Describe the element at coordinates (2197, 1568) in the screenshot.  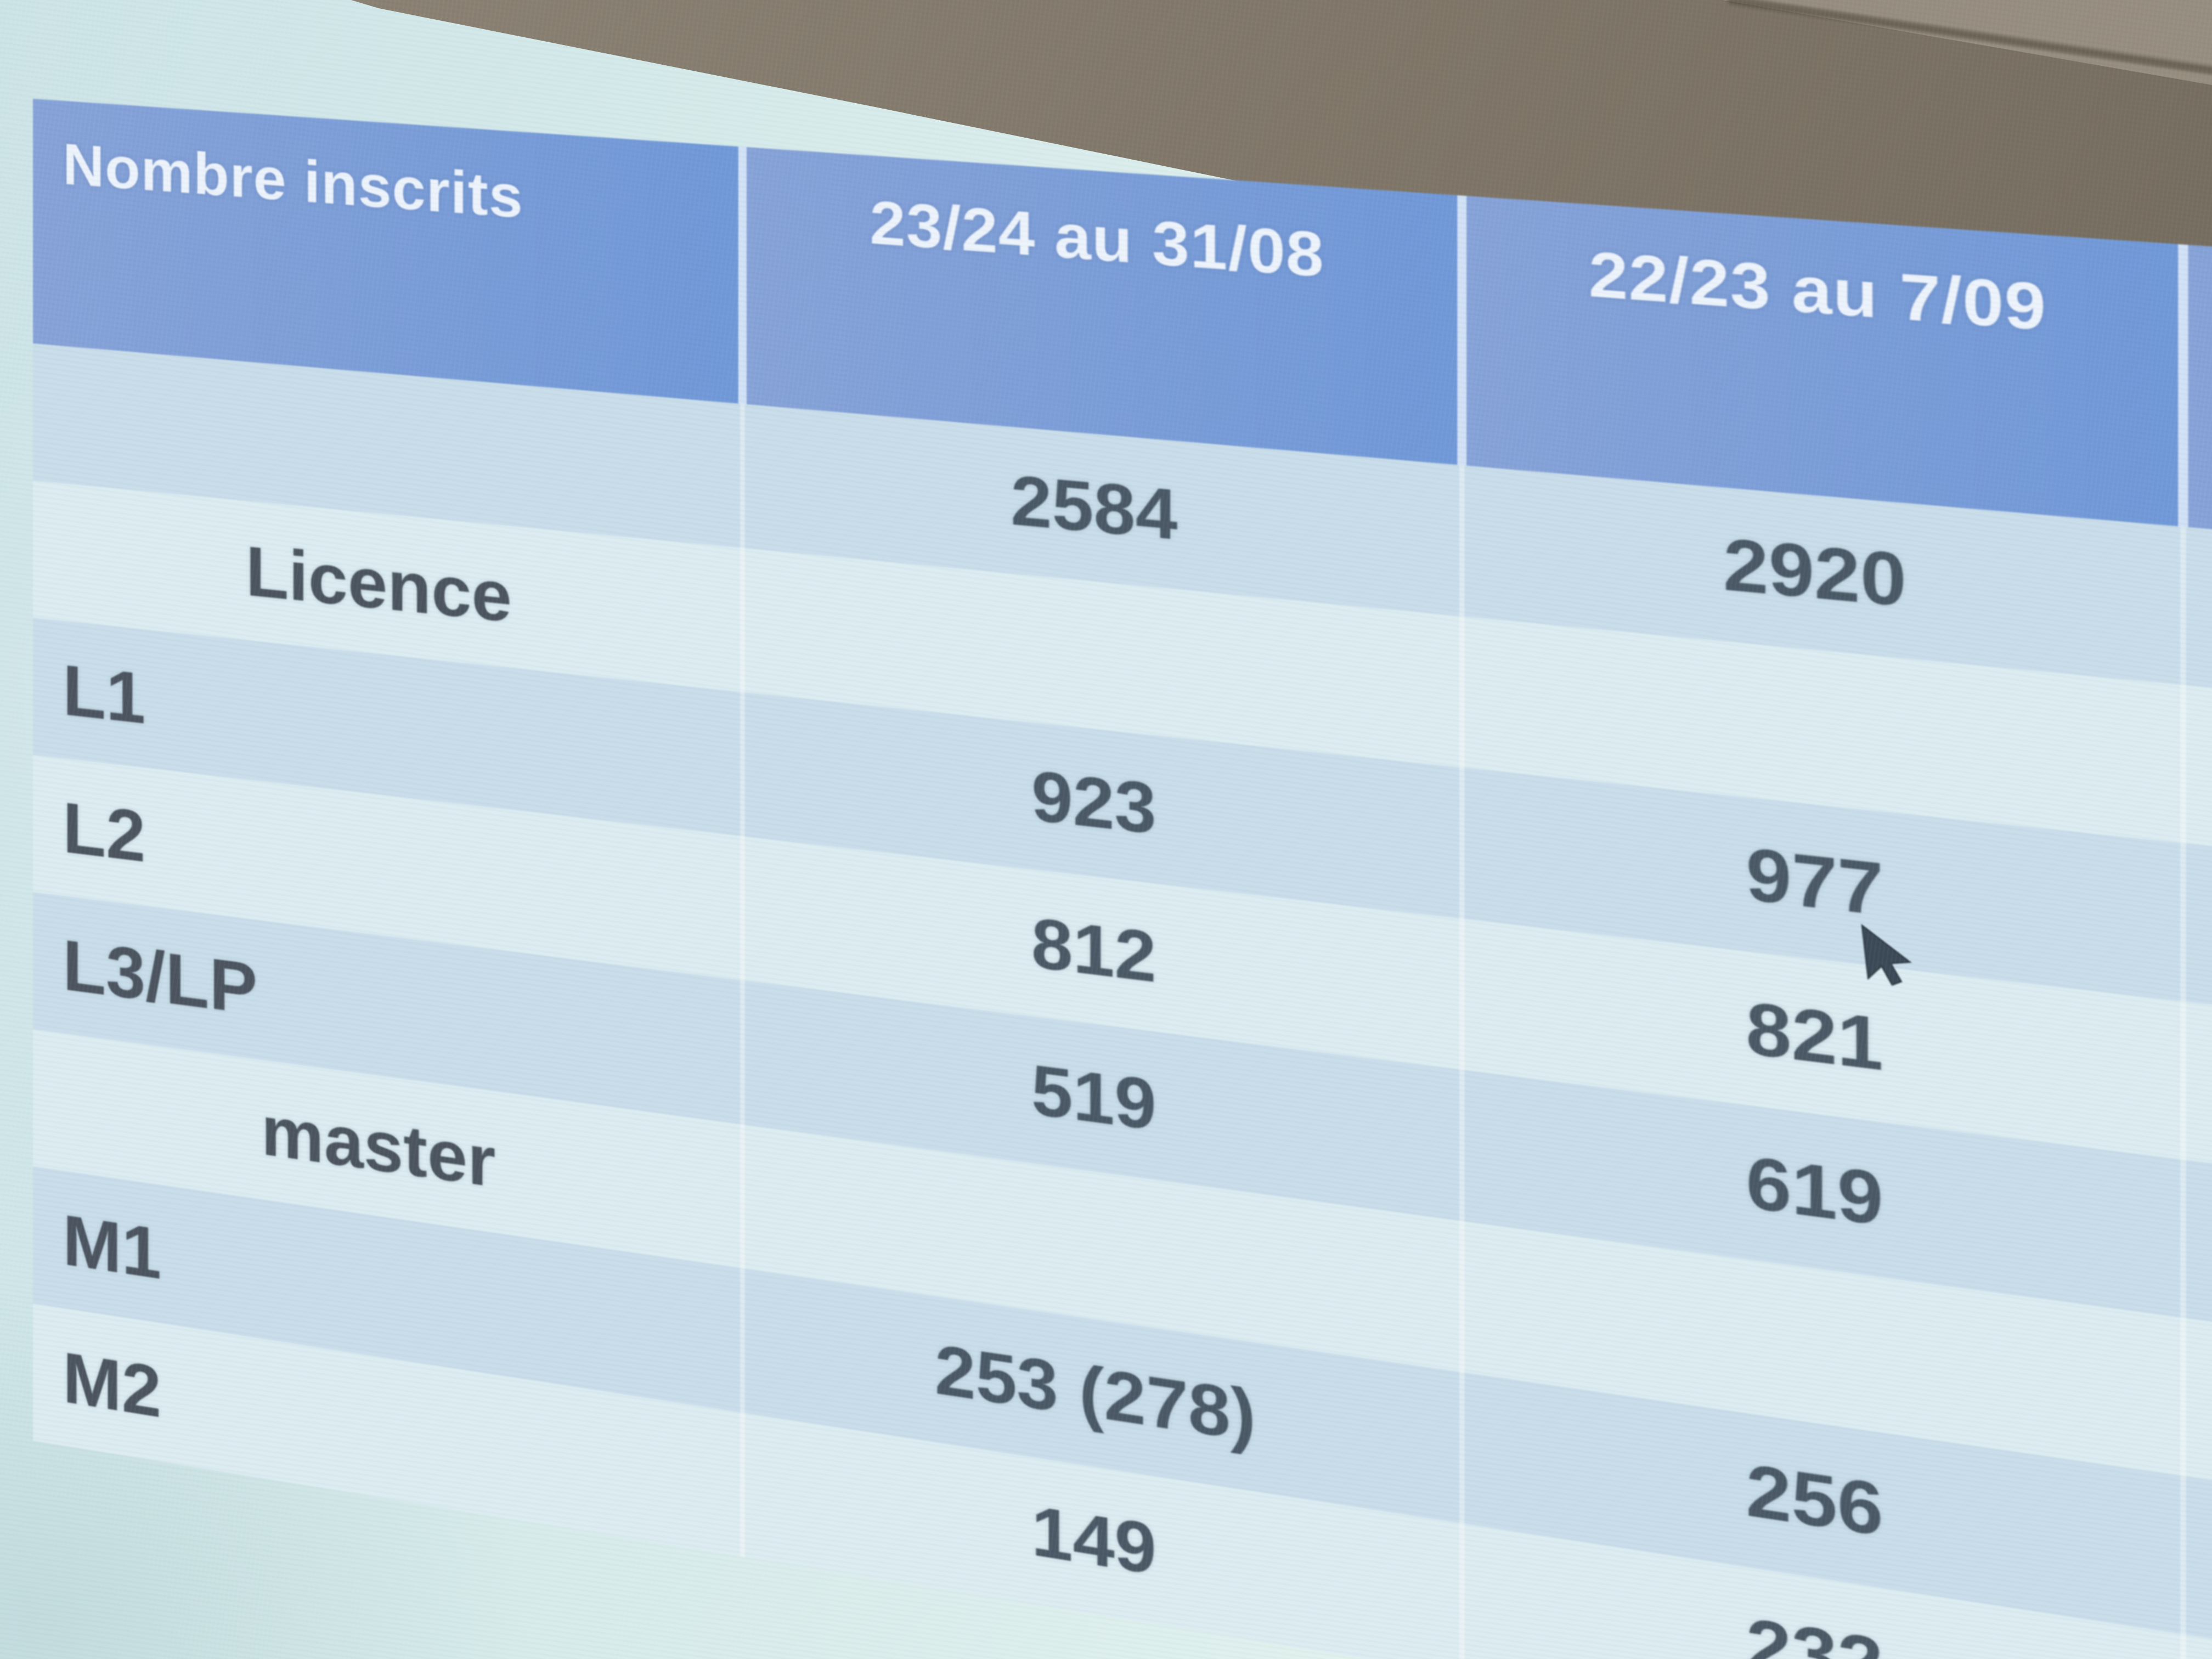
I see `value-cell: 309` at that location.